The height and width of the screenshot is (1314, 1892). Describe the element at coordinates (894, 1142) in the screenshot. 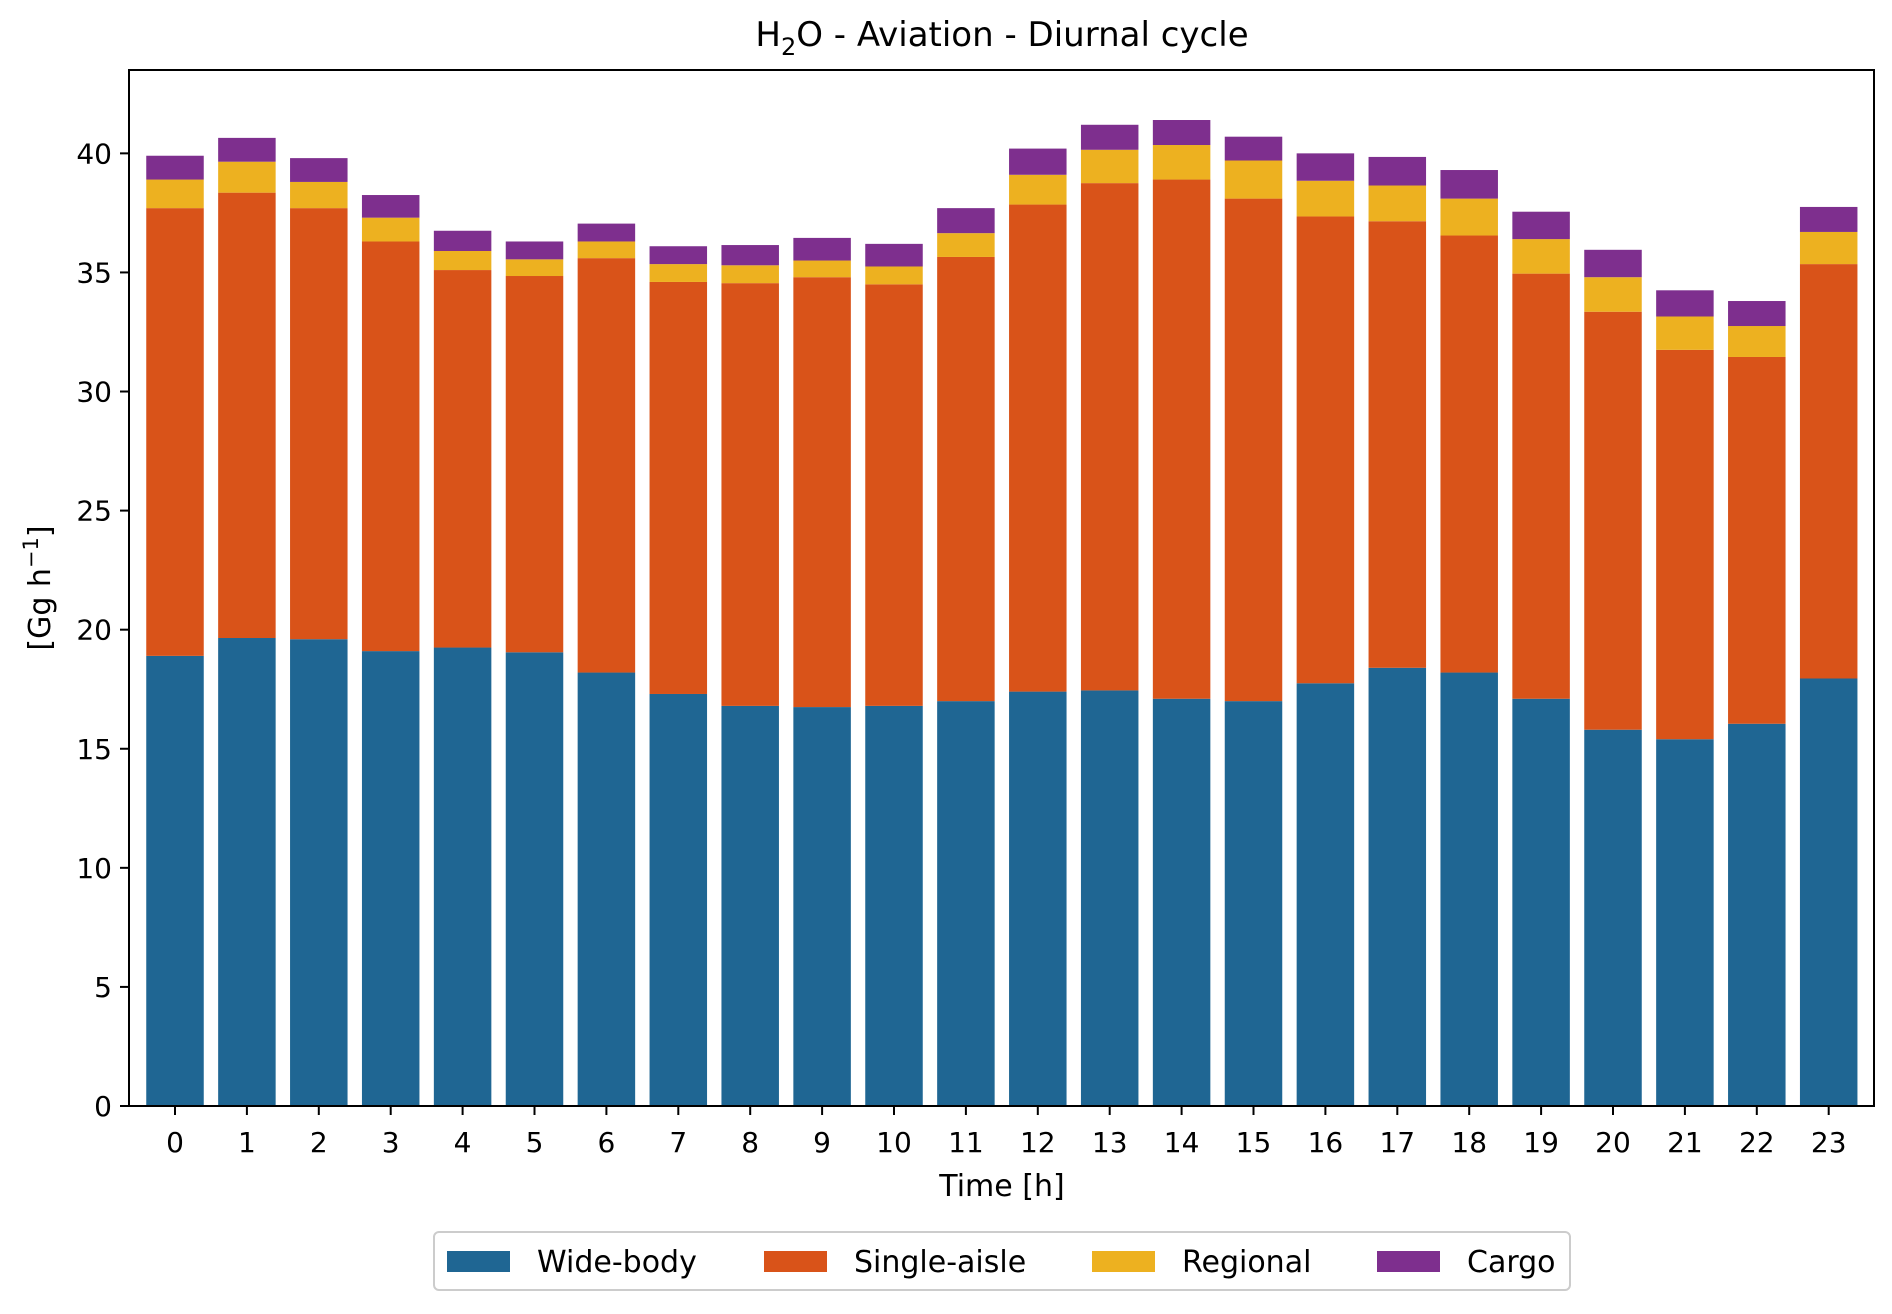

I see `x-tick-label: 10` at that location.